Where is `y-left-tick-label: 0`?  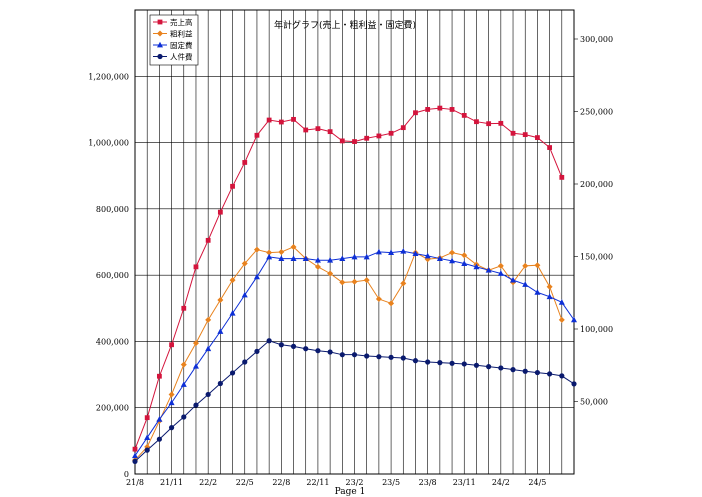
y-left-tick-label: 0 is located at coordinates (126, 474).